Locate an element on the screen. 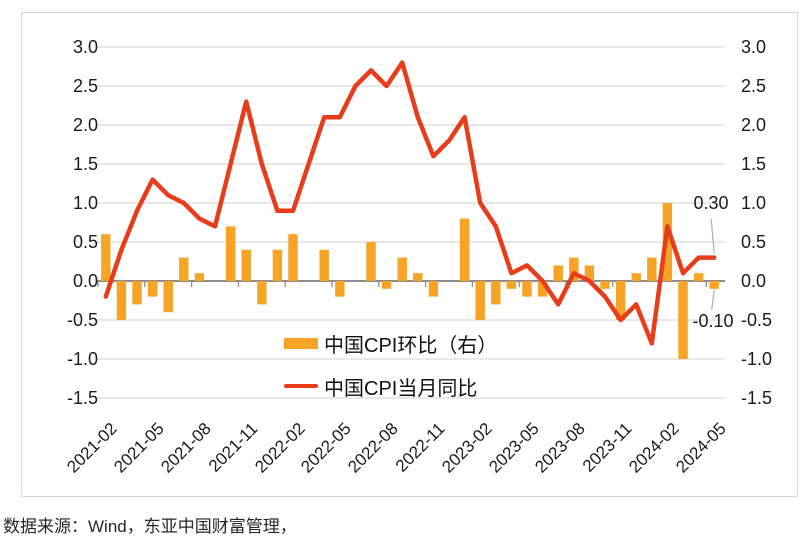 The height and width of the screenshot is (541, 810). y-axis-label-left: 3.0 is located at coordinates (85, 47).